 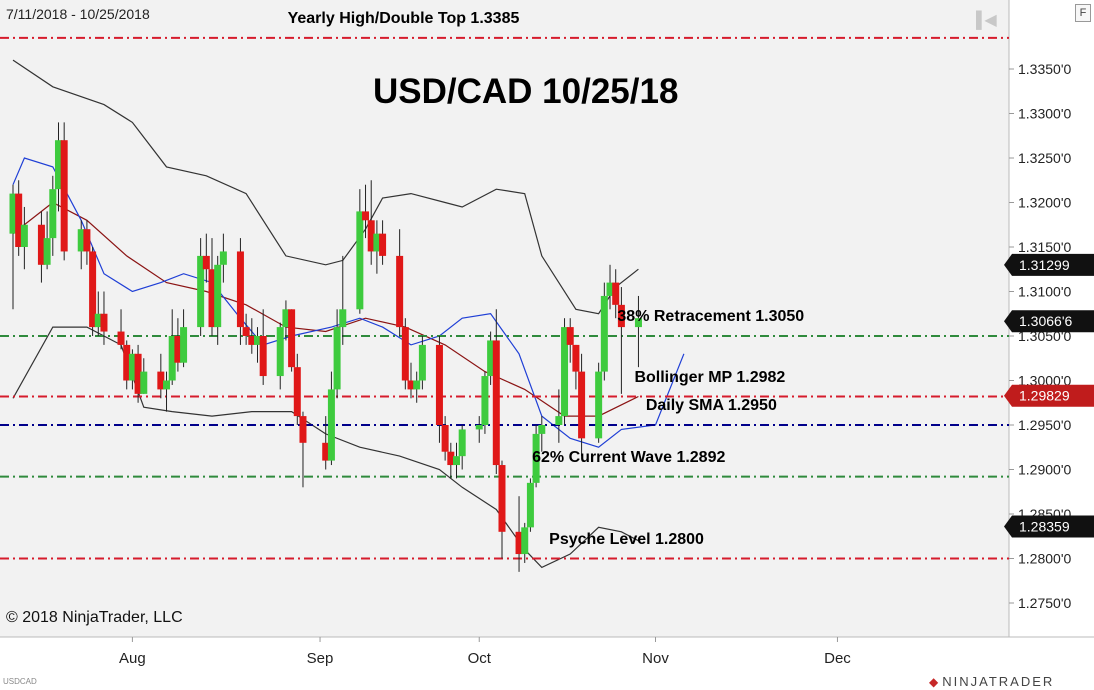 I want to click on x-tick-label: Nov, so click(x=655, y=658).